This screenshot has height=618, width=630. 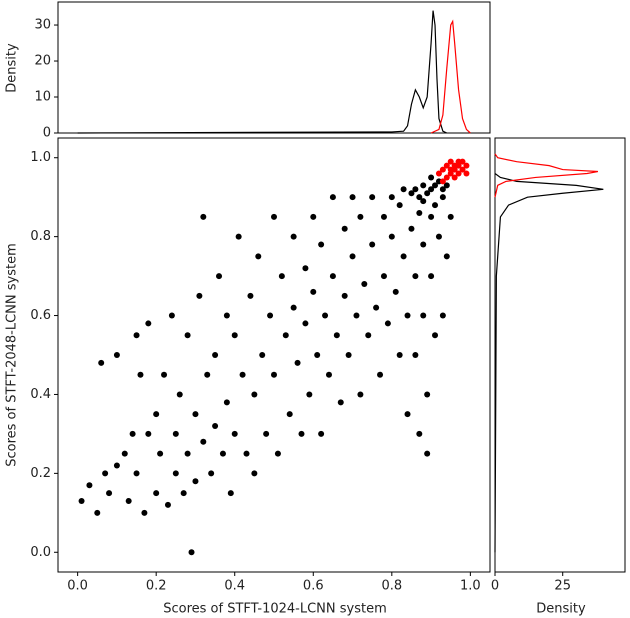 What do you see at coordinates (40, 473) in the screenshot?
I see `y-tick-label: 0.2` at bounding box center [40, 473].